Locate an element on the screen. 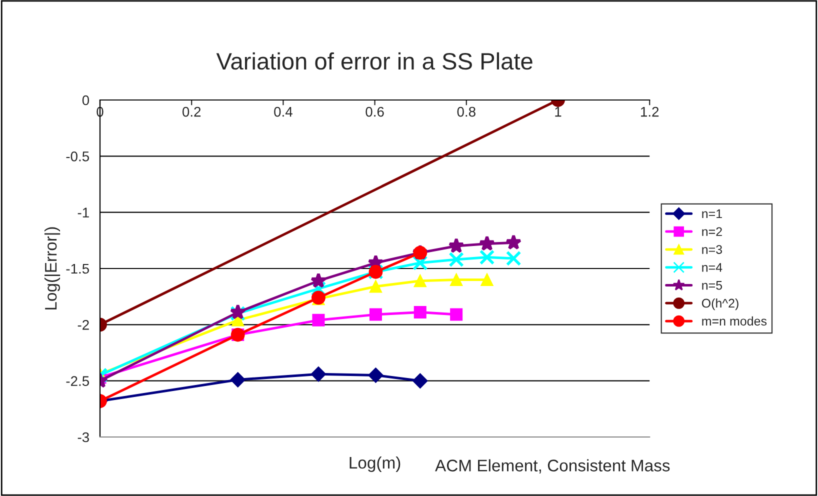  x-tick-label: 0.4 is located at coordinates (283, 111).